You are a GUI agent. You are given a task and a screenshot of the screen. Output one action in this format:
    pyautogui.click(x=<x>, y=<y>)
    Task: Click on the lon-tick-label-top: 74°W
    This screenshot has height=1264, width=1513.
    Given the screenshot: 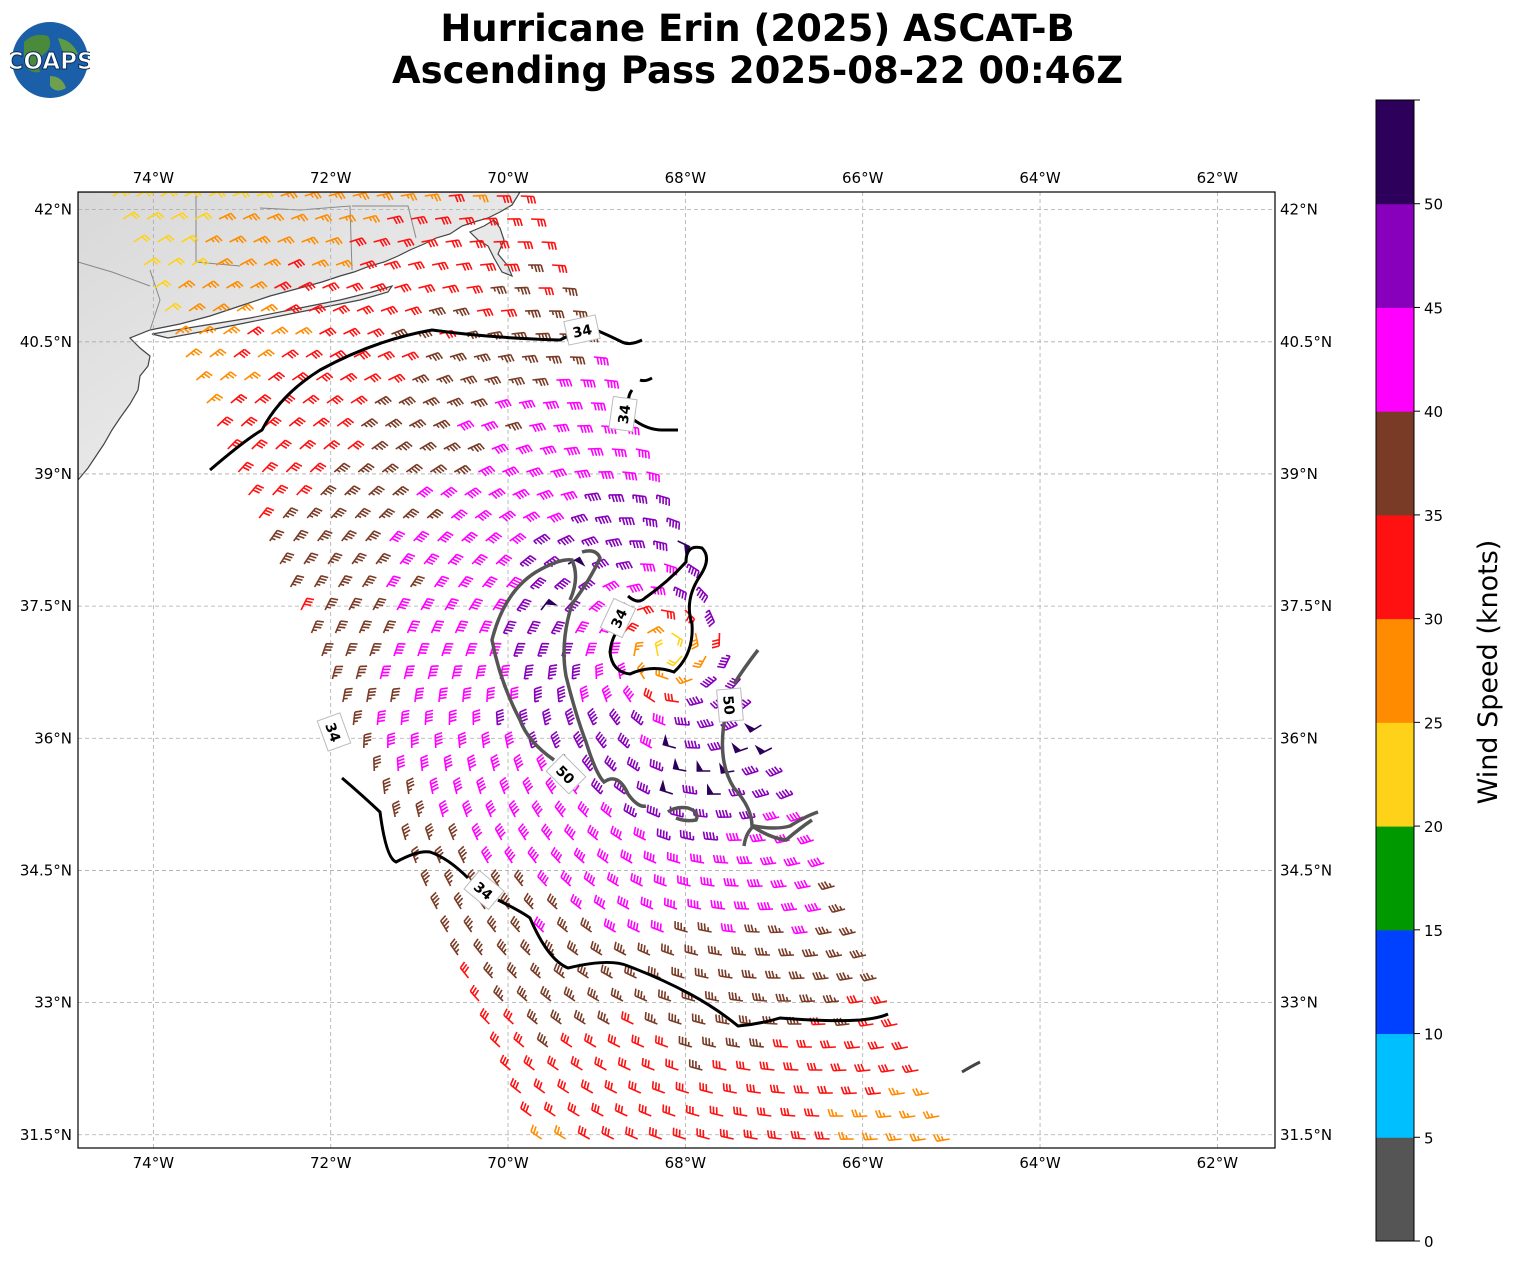 What is the action you would take?
    pyautogui.click(x=154, y=178)
    